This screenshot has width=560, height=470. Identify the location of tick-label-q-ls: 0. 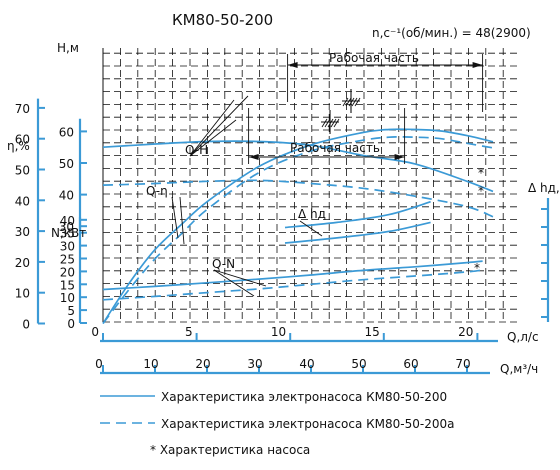
(95, 332).